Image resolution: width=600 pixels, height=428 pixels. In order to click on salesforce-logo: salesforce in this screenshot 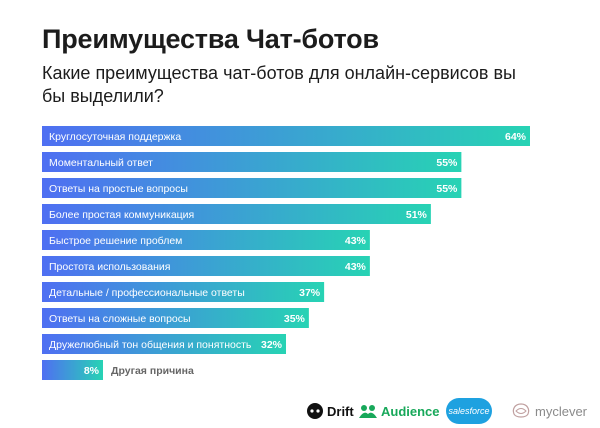, I will do `click(469, 411)`.